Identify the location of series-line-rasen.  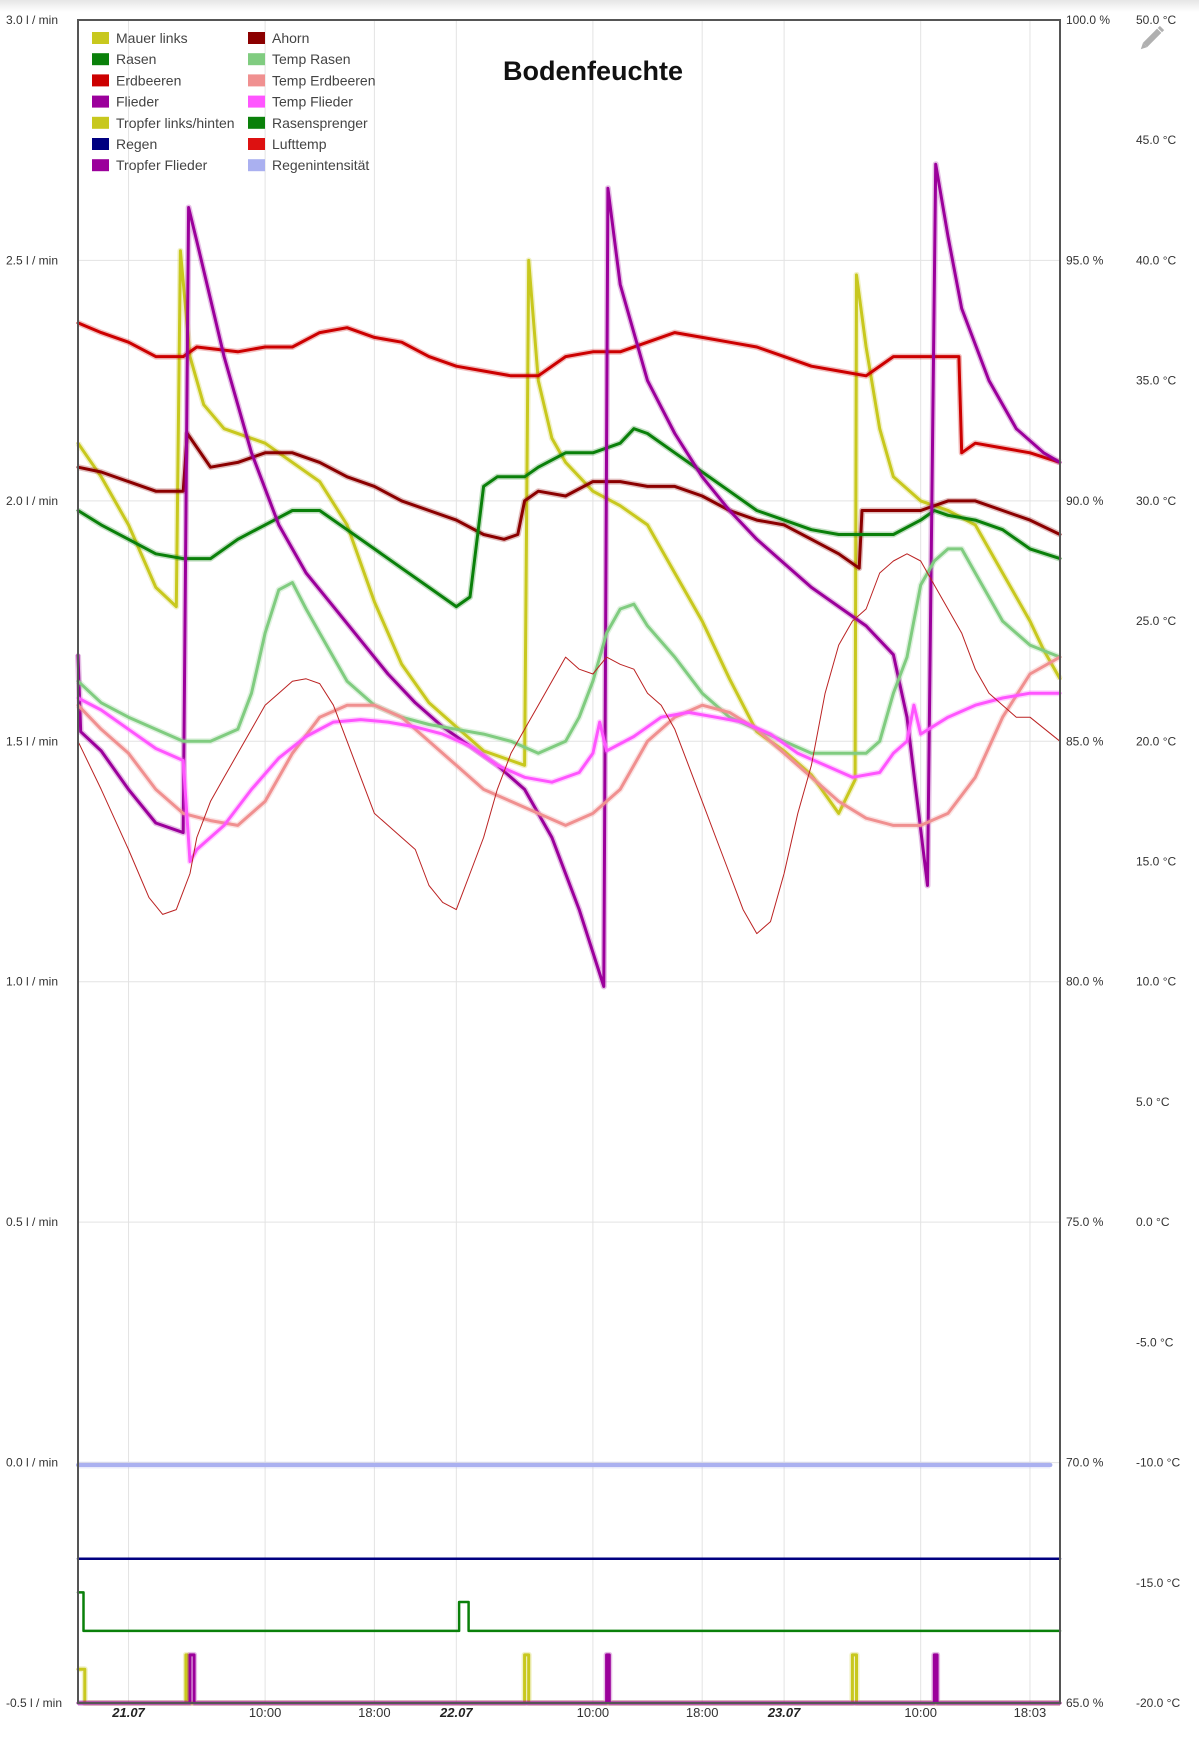
(569, 518).